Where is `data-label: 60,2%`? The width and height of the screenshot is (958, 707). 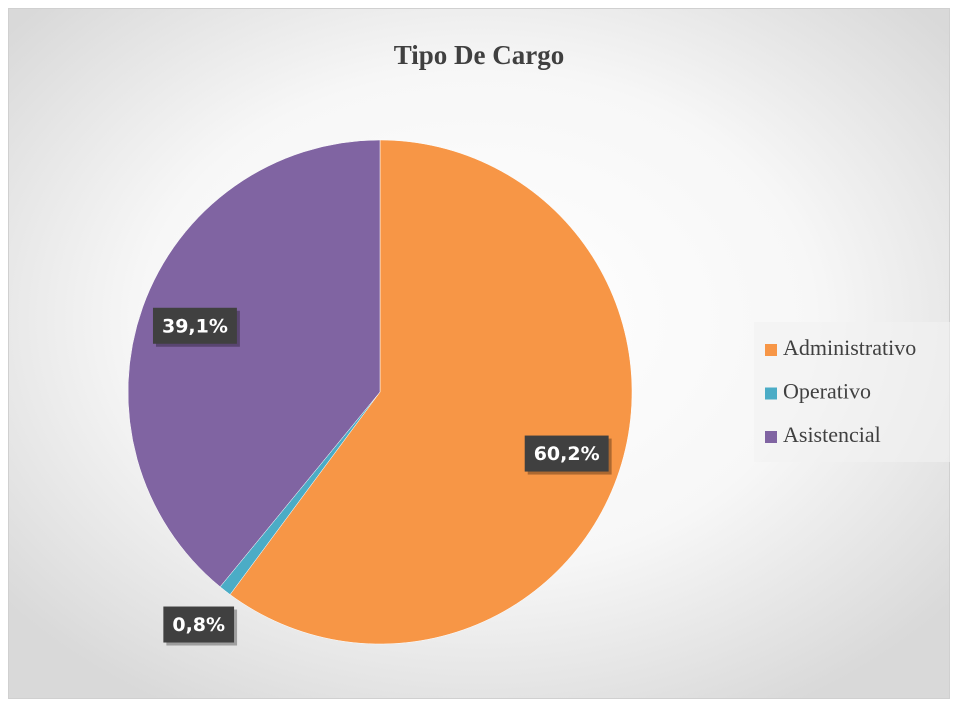 data-label: 60,2% is located at coordinates (568, 455).